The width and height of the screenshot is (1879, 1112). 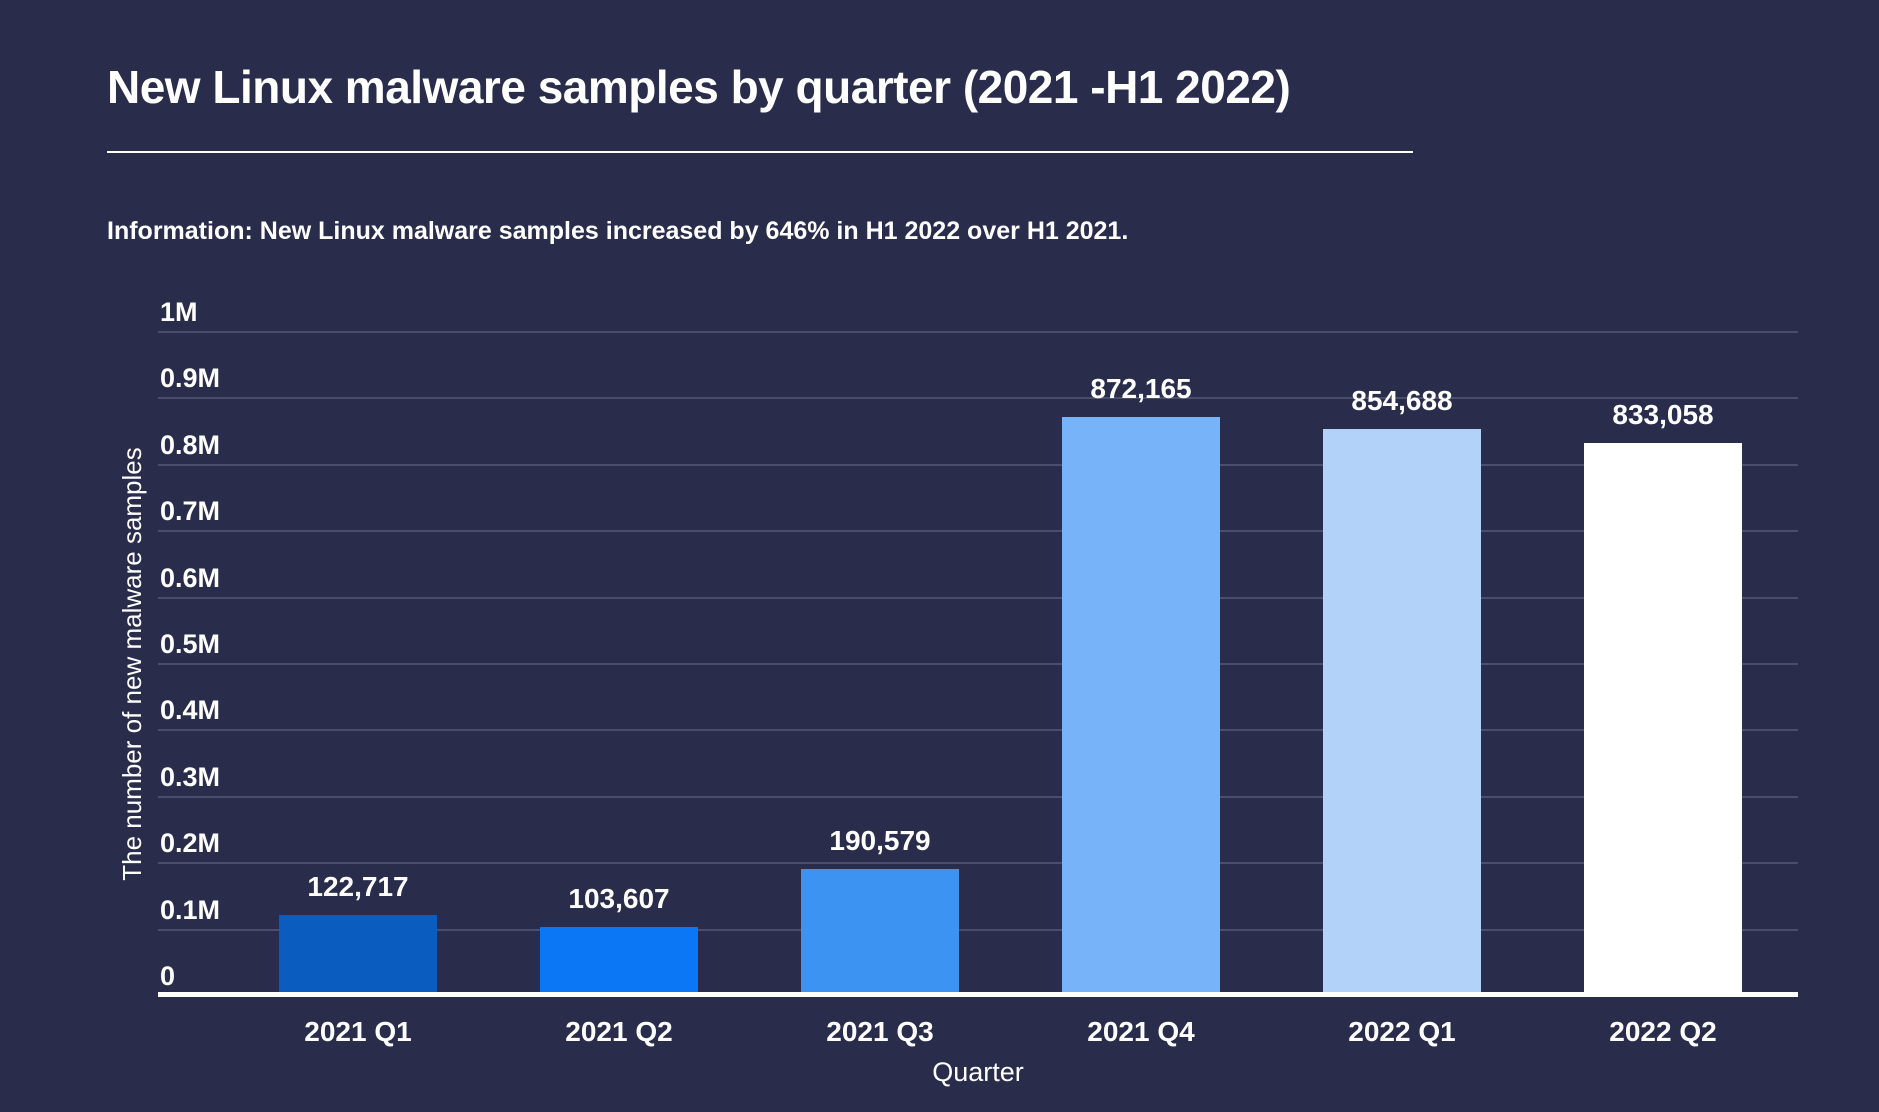 I want to click on info-label: Information:, so click(x=180, y=231).